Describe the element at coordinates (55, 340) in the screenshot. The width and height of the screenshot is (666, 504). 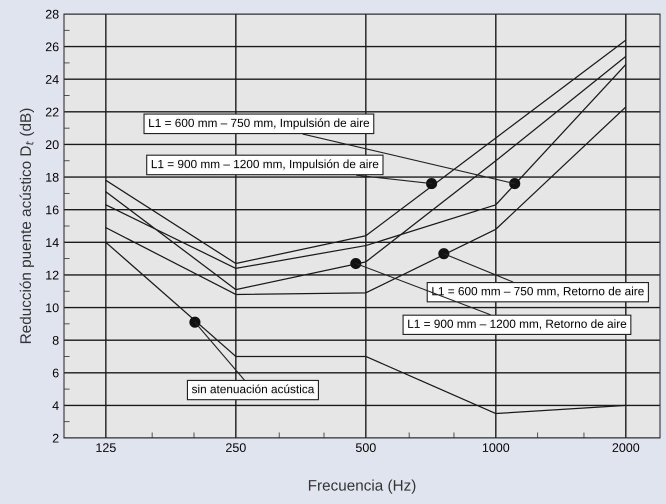
I see `y-tick-label: 8` at that location.